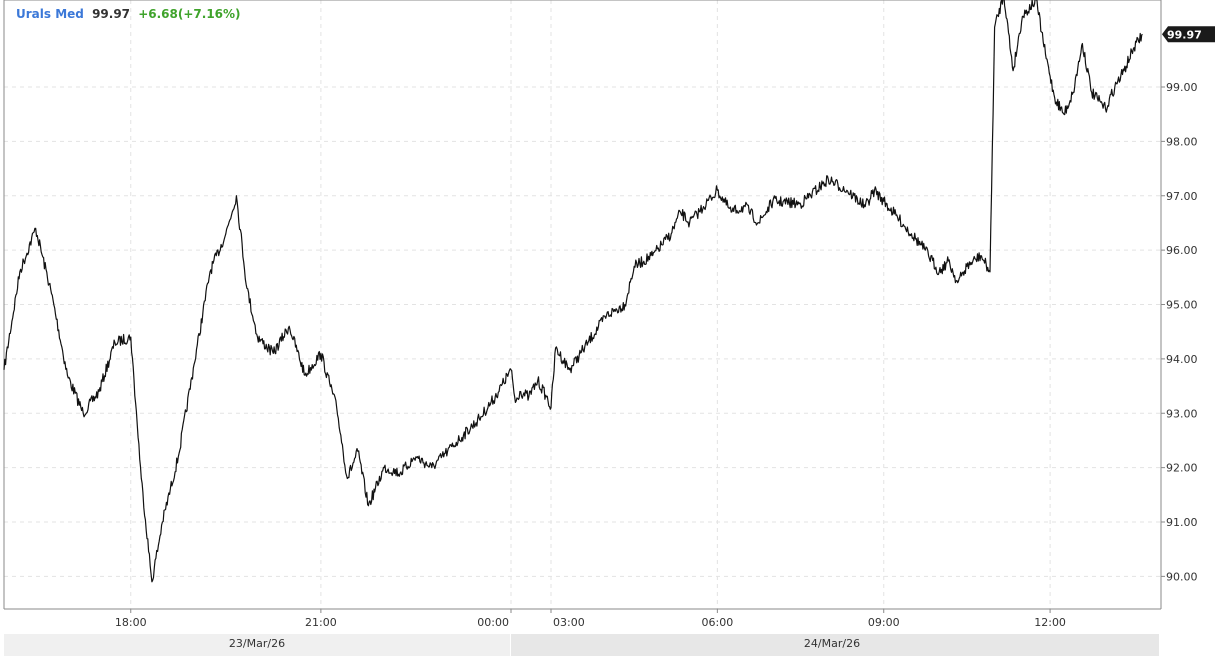  I want to click on last-price-tag-shape, so click(1188, 34).